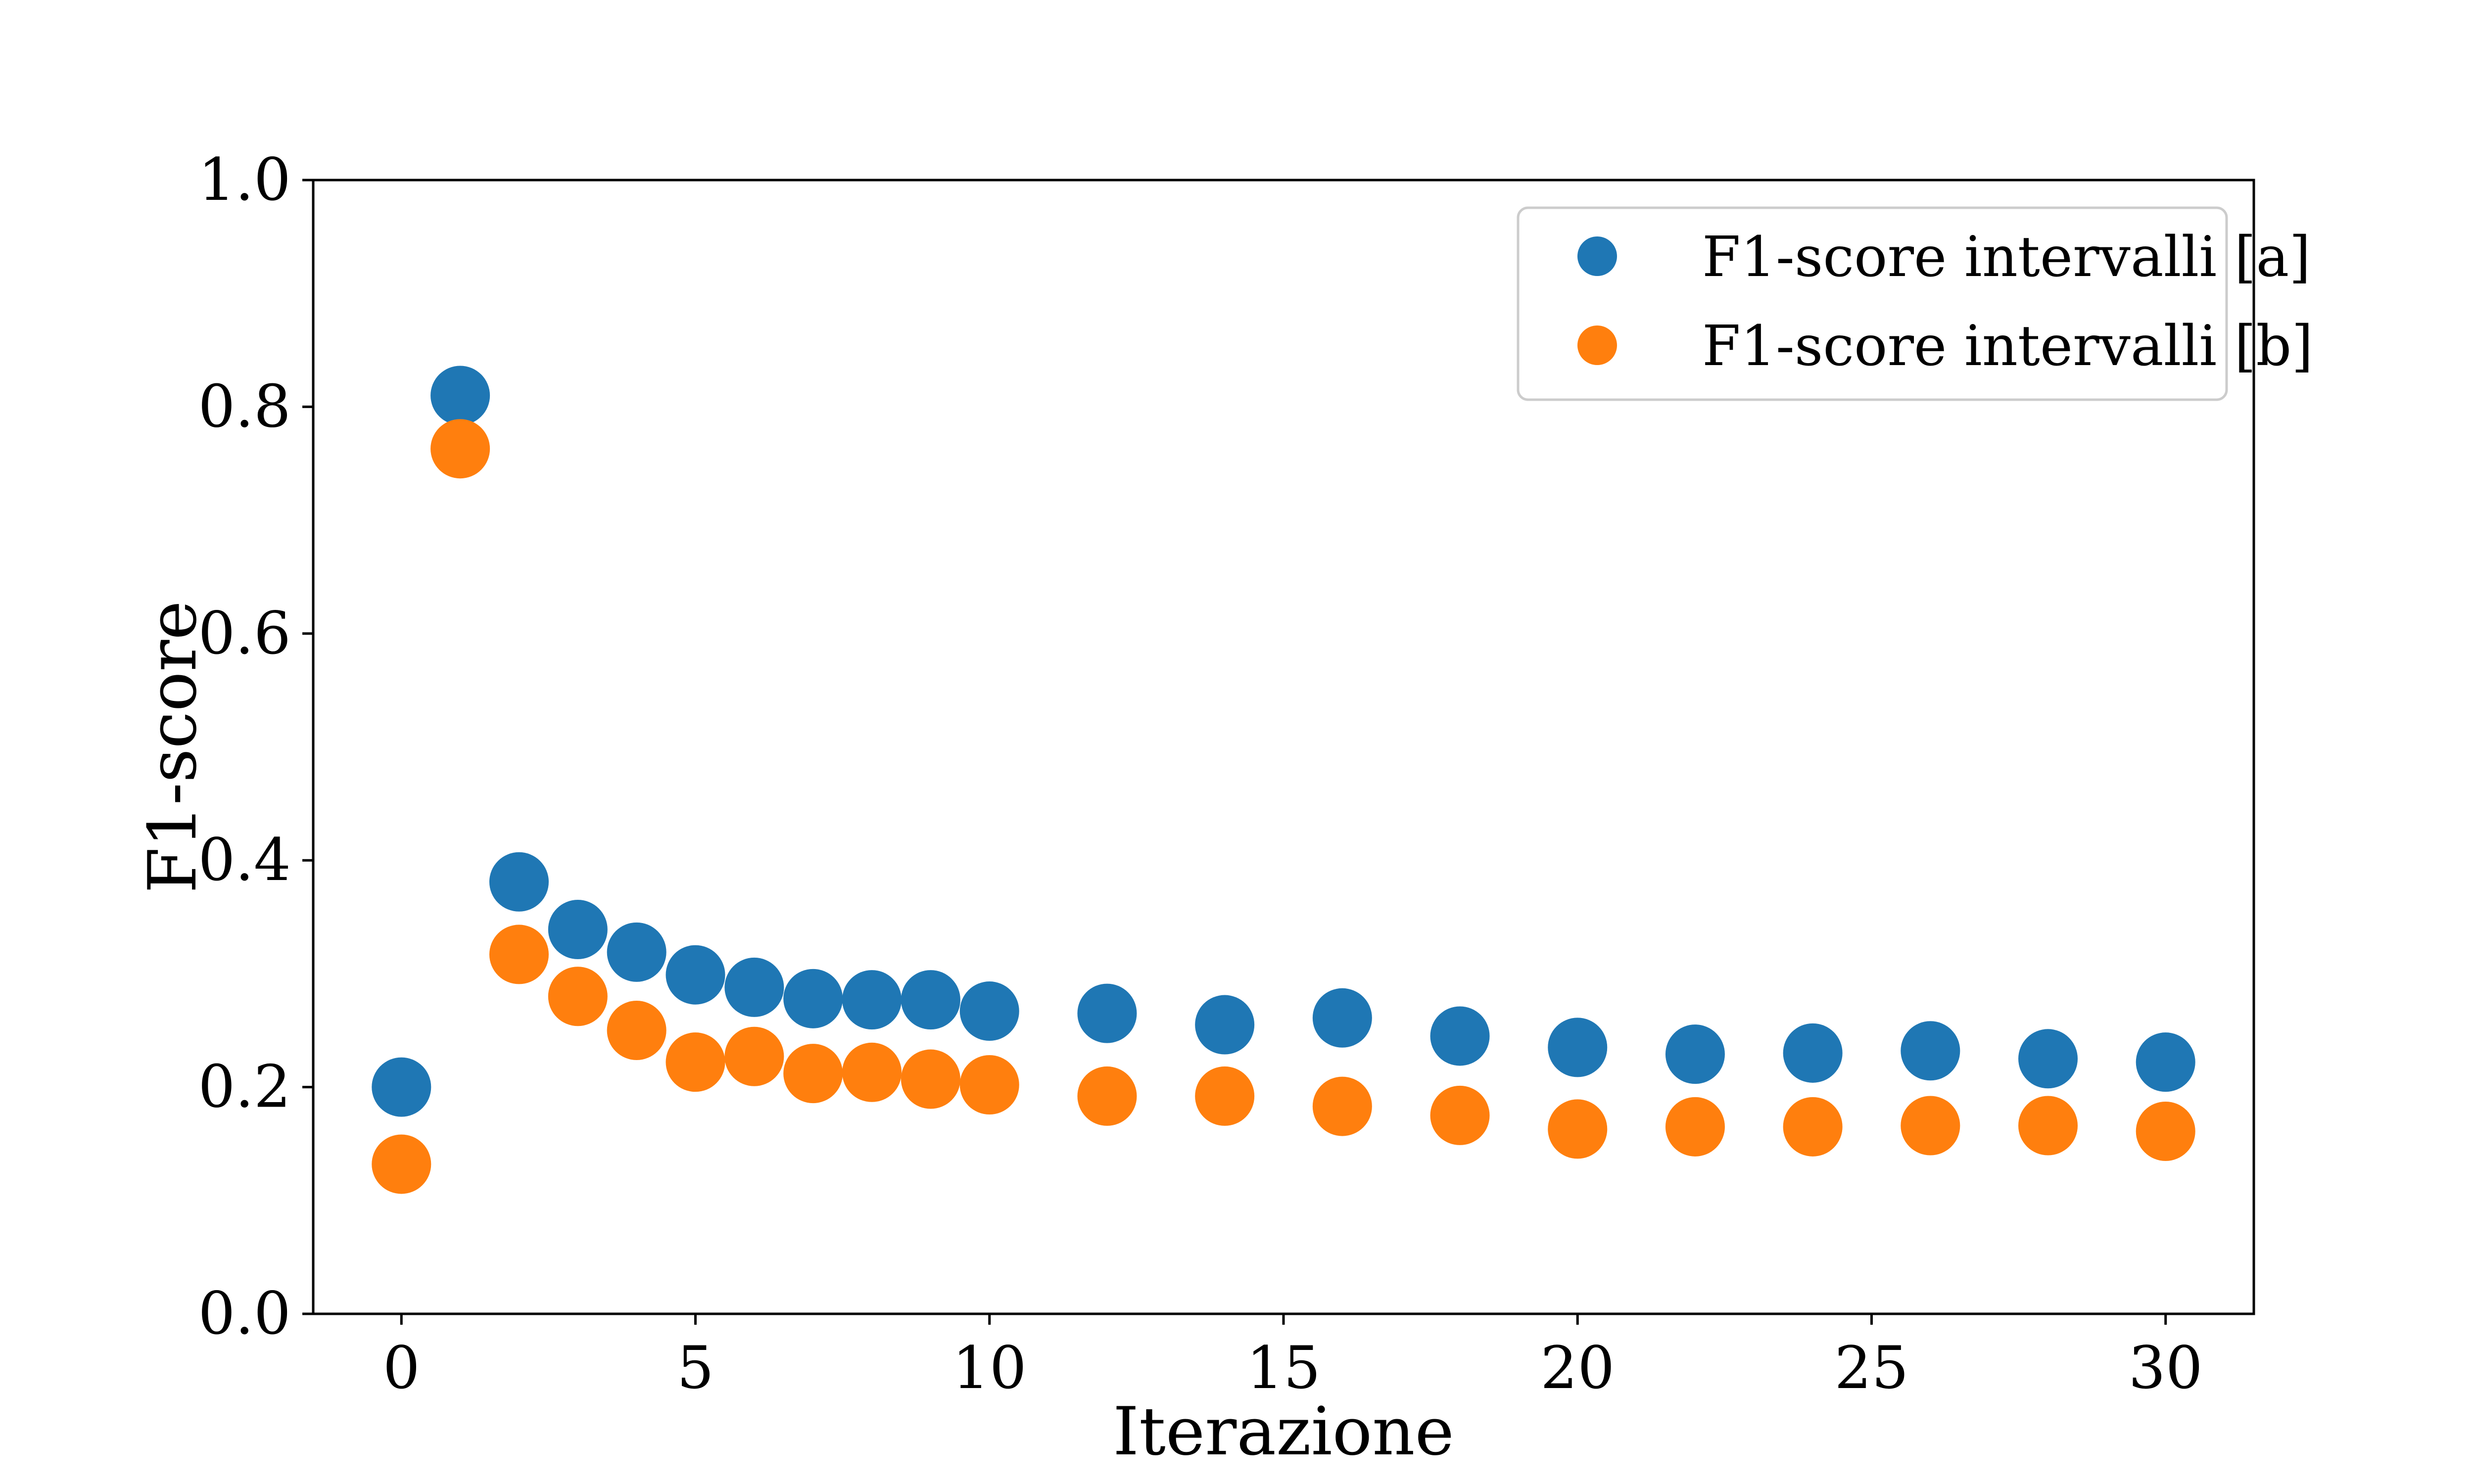 This screenshot has width=2474, height=1484. What do you see at coordinates (989, 1368) in the screenshot?
I see `x-tick-label: 10` at bounding box center [989, 1368].